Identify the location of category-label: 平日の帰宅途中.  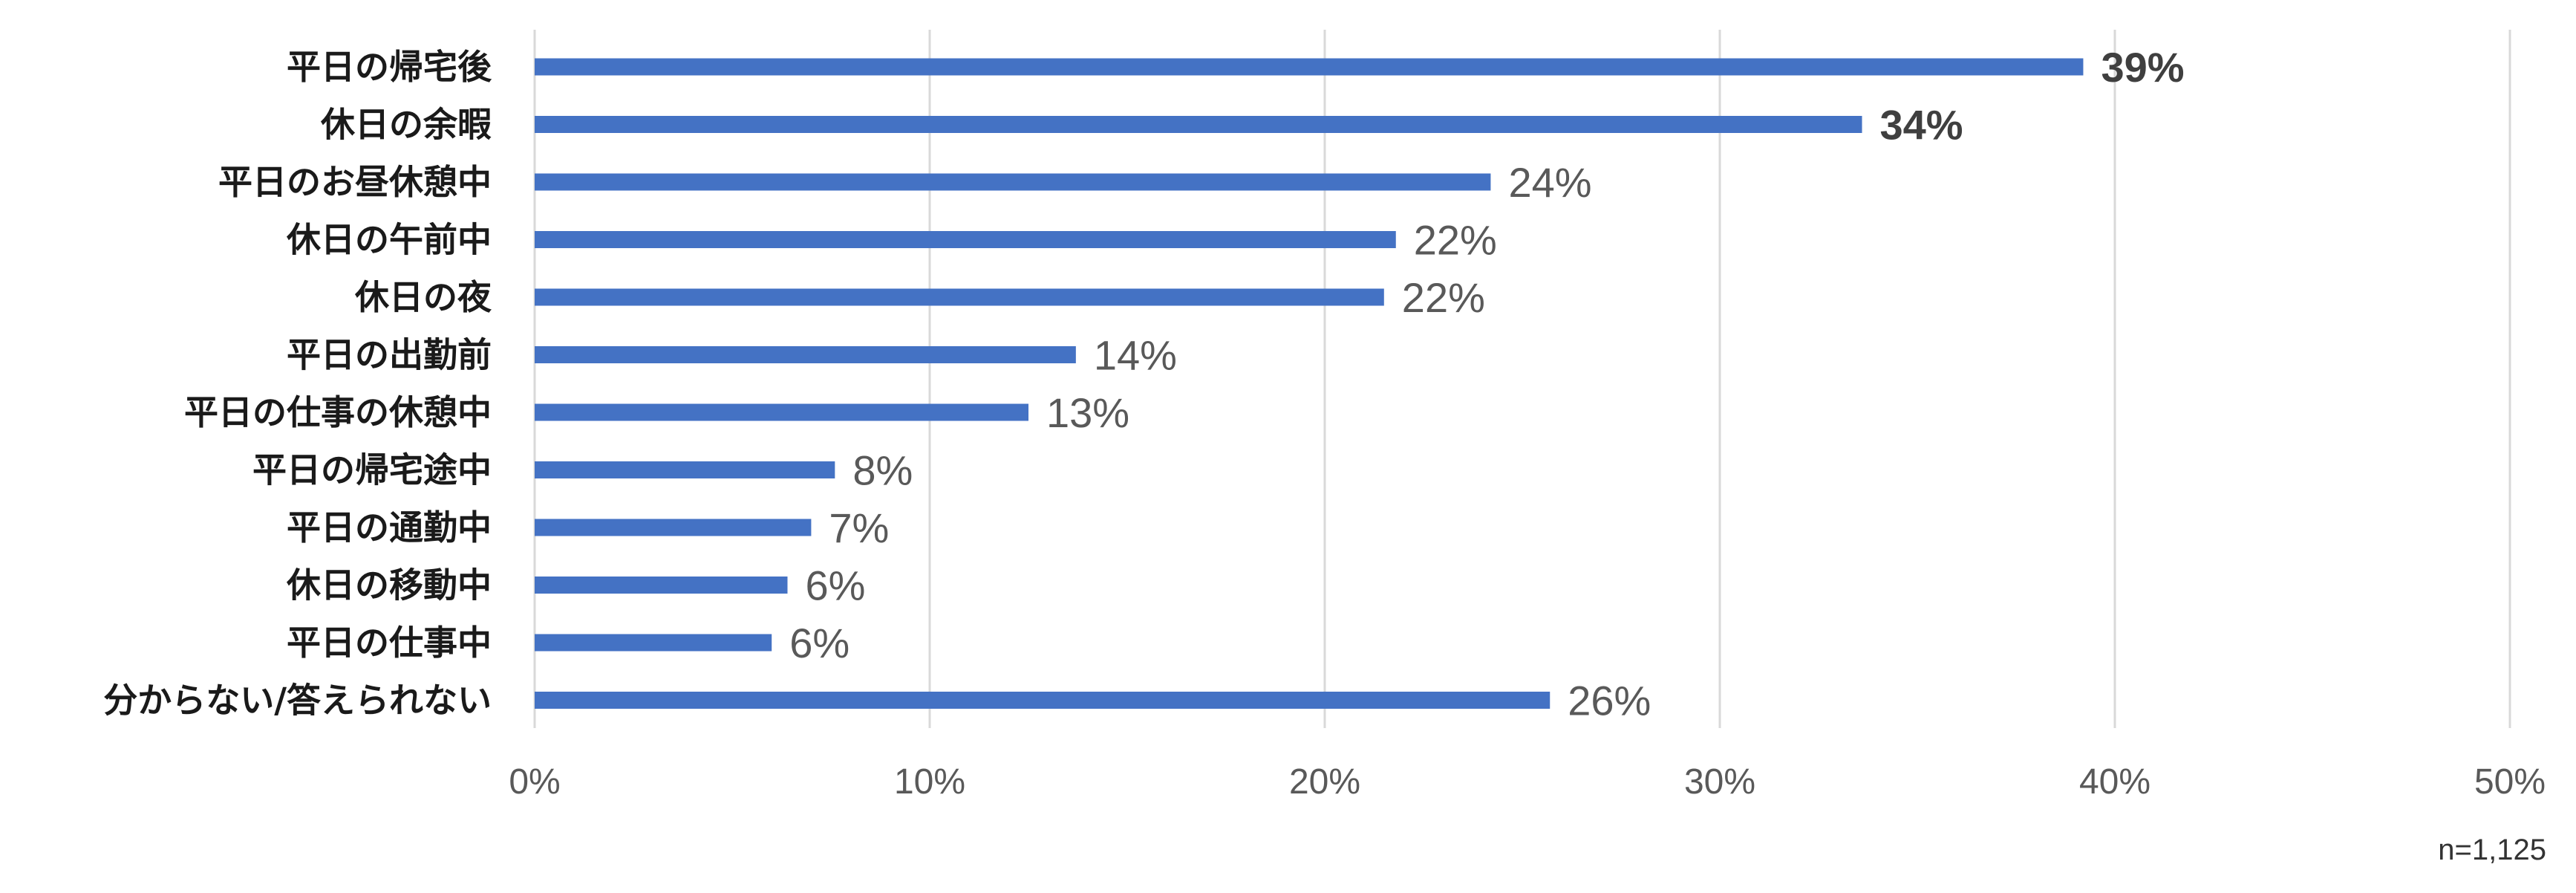
(372, 470).